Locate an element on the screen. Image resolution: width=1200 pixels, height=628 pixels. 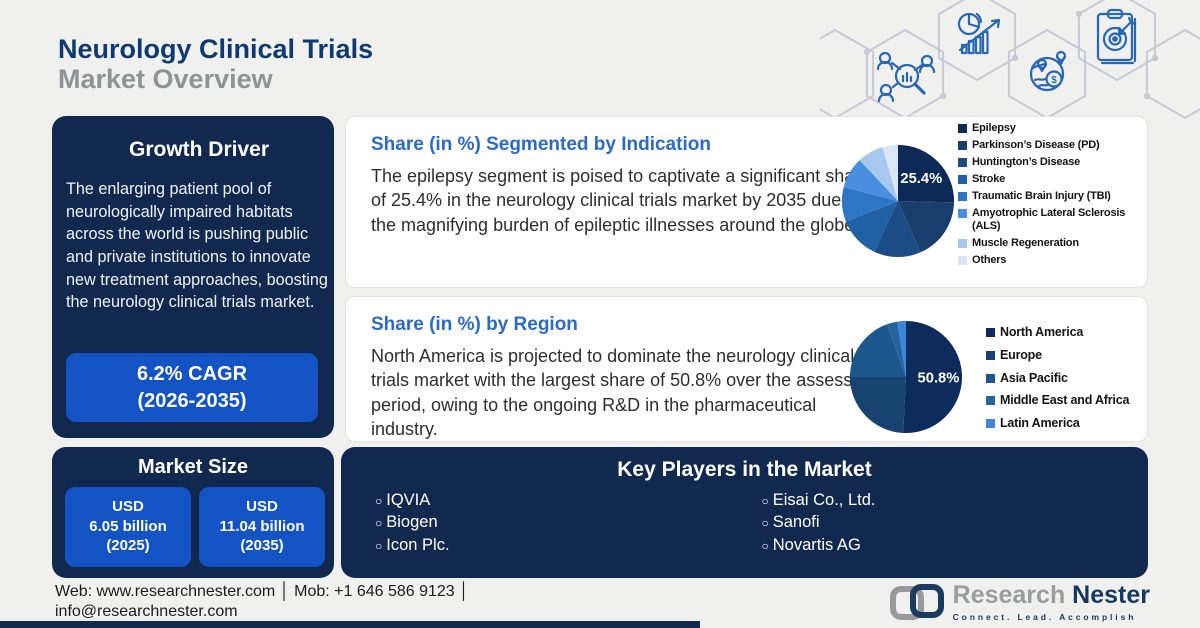
page-subtitle: Market Overview is located at coordinates (165, 79).